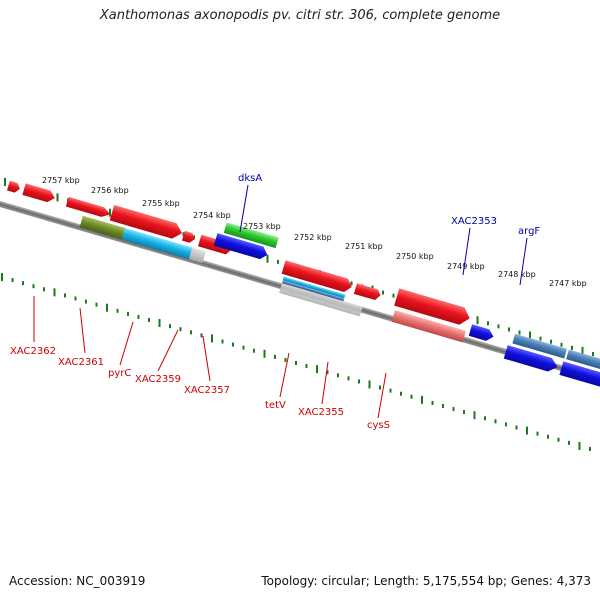 The height and width of the screenshot is (600, 600). I want to click on gene-label-xac2361: XAC2361, so click(81, 362).